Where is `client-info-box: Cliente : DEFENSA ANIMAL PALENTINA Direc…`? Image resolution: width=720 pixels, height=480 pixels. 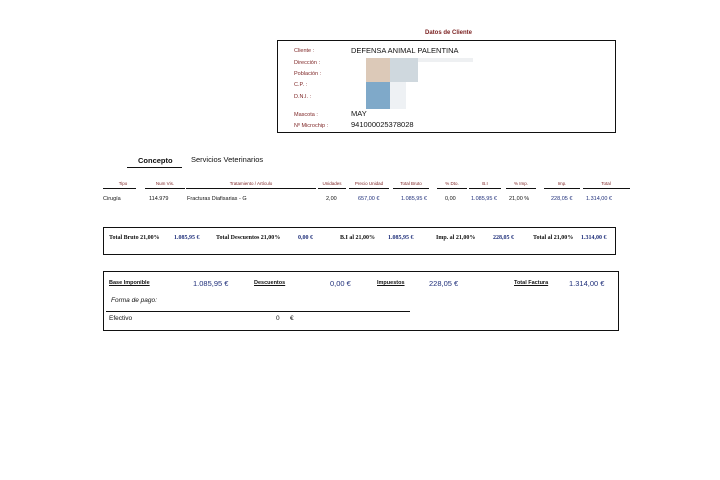 client-info-box: Cliente : DEFENSA ANIMAL PALENTINA Direc… is located at coordinates (446, 86).